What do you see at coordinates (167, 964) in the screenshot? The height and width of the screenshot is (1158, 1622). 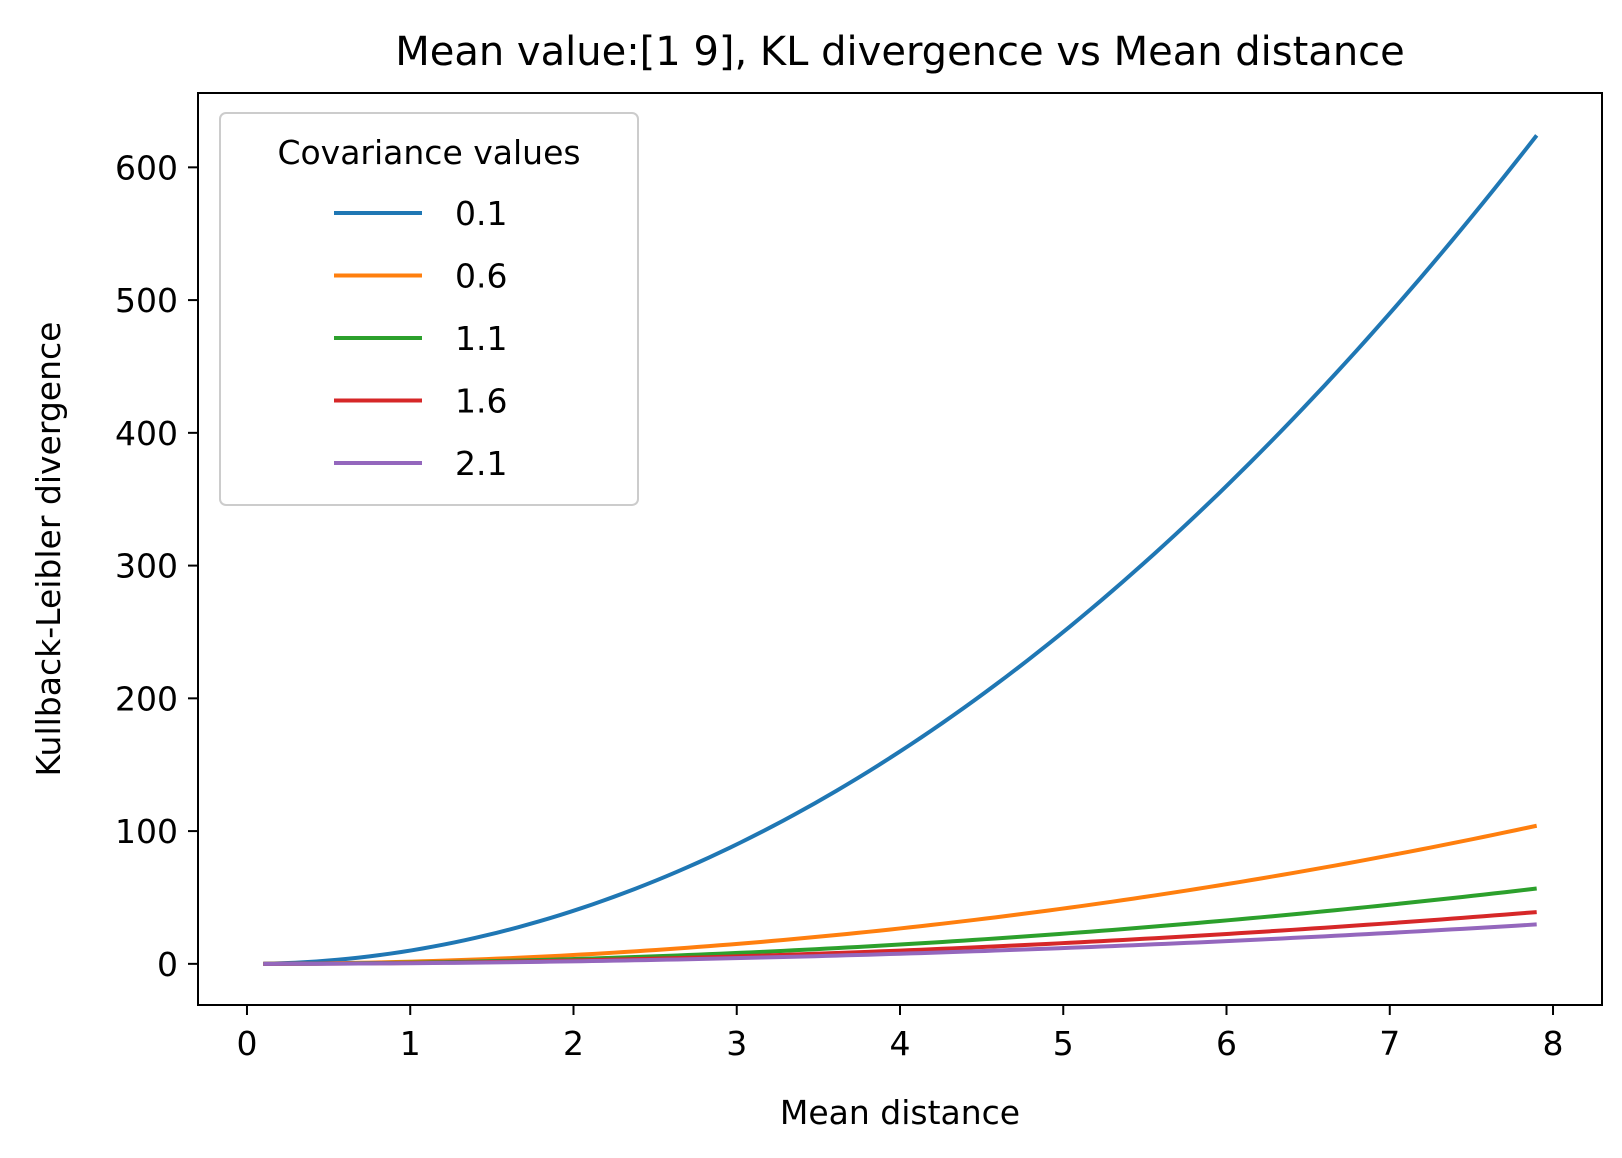 I see `y-tick-label: 0` at bounding box center [167, 964].